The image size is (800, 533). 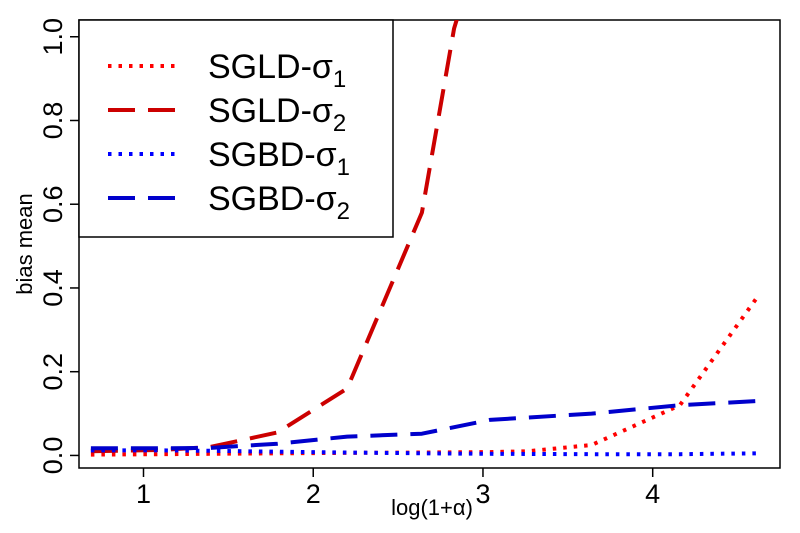 I want to click on y-tick-label: 0.0, so click(x=53, y=456).